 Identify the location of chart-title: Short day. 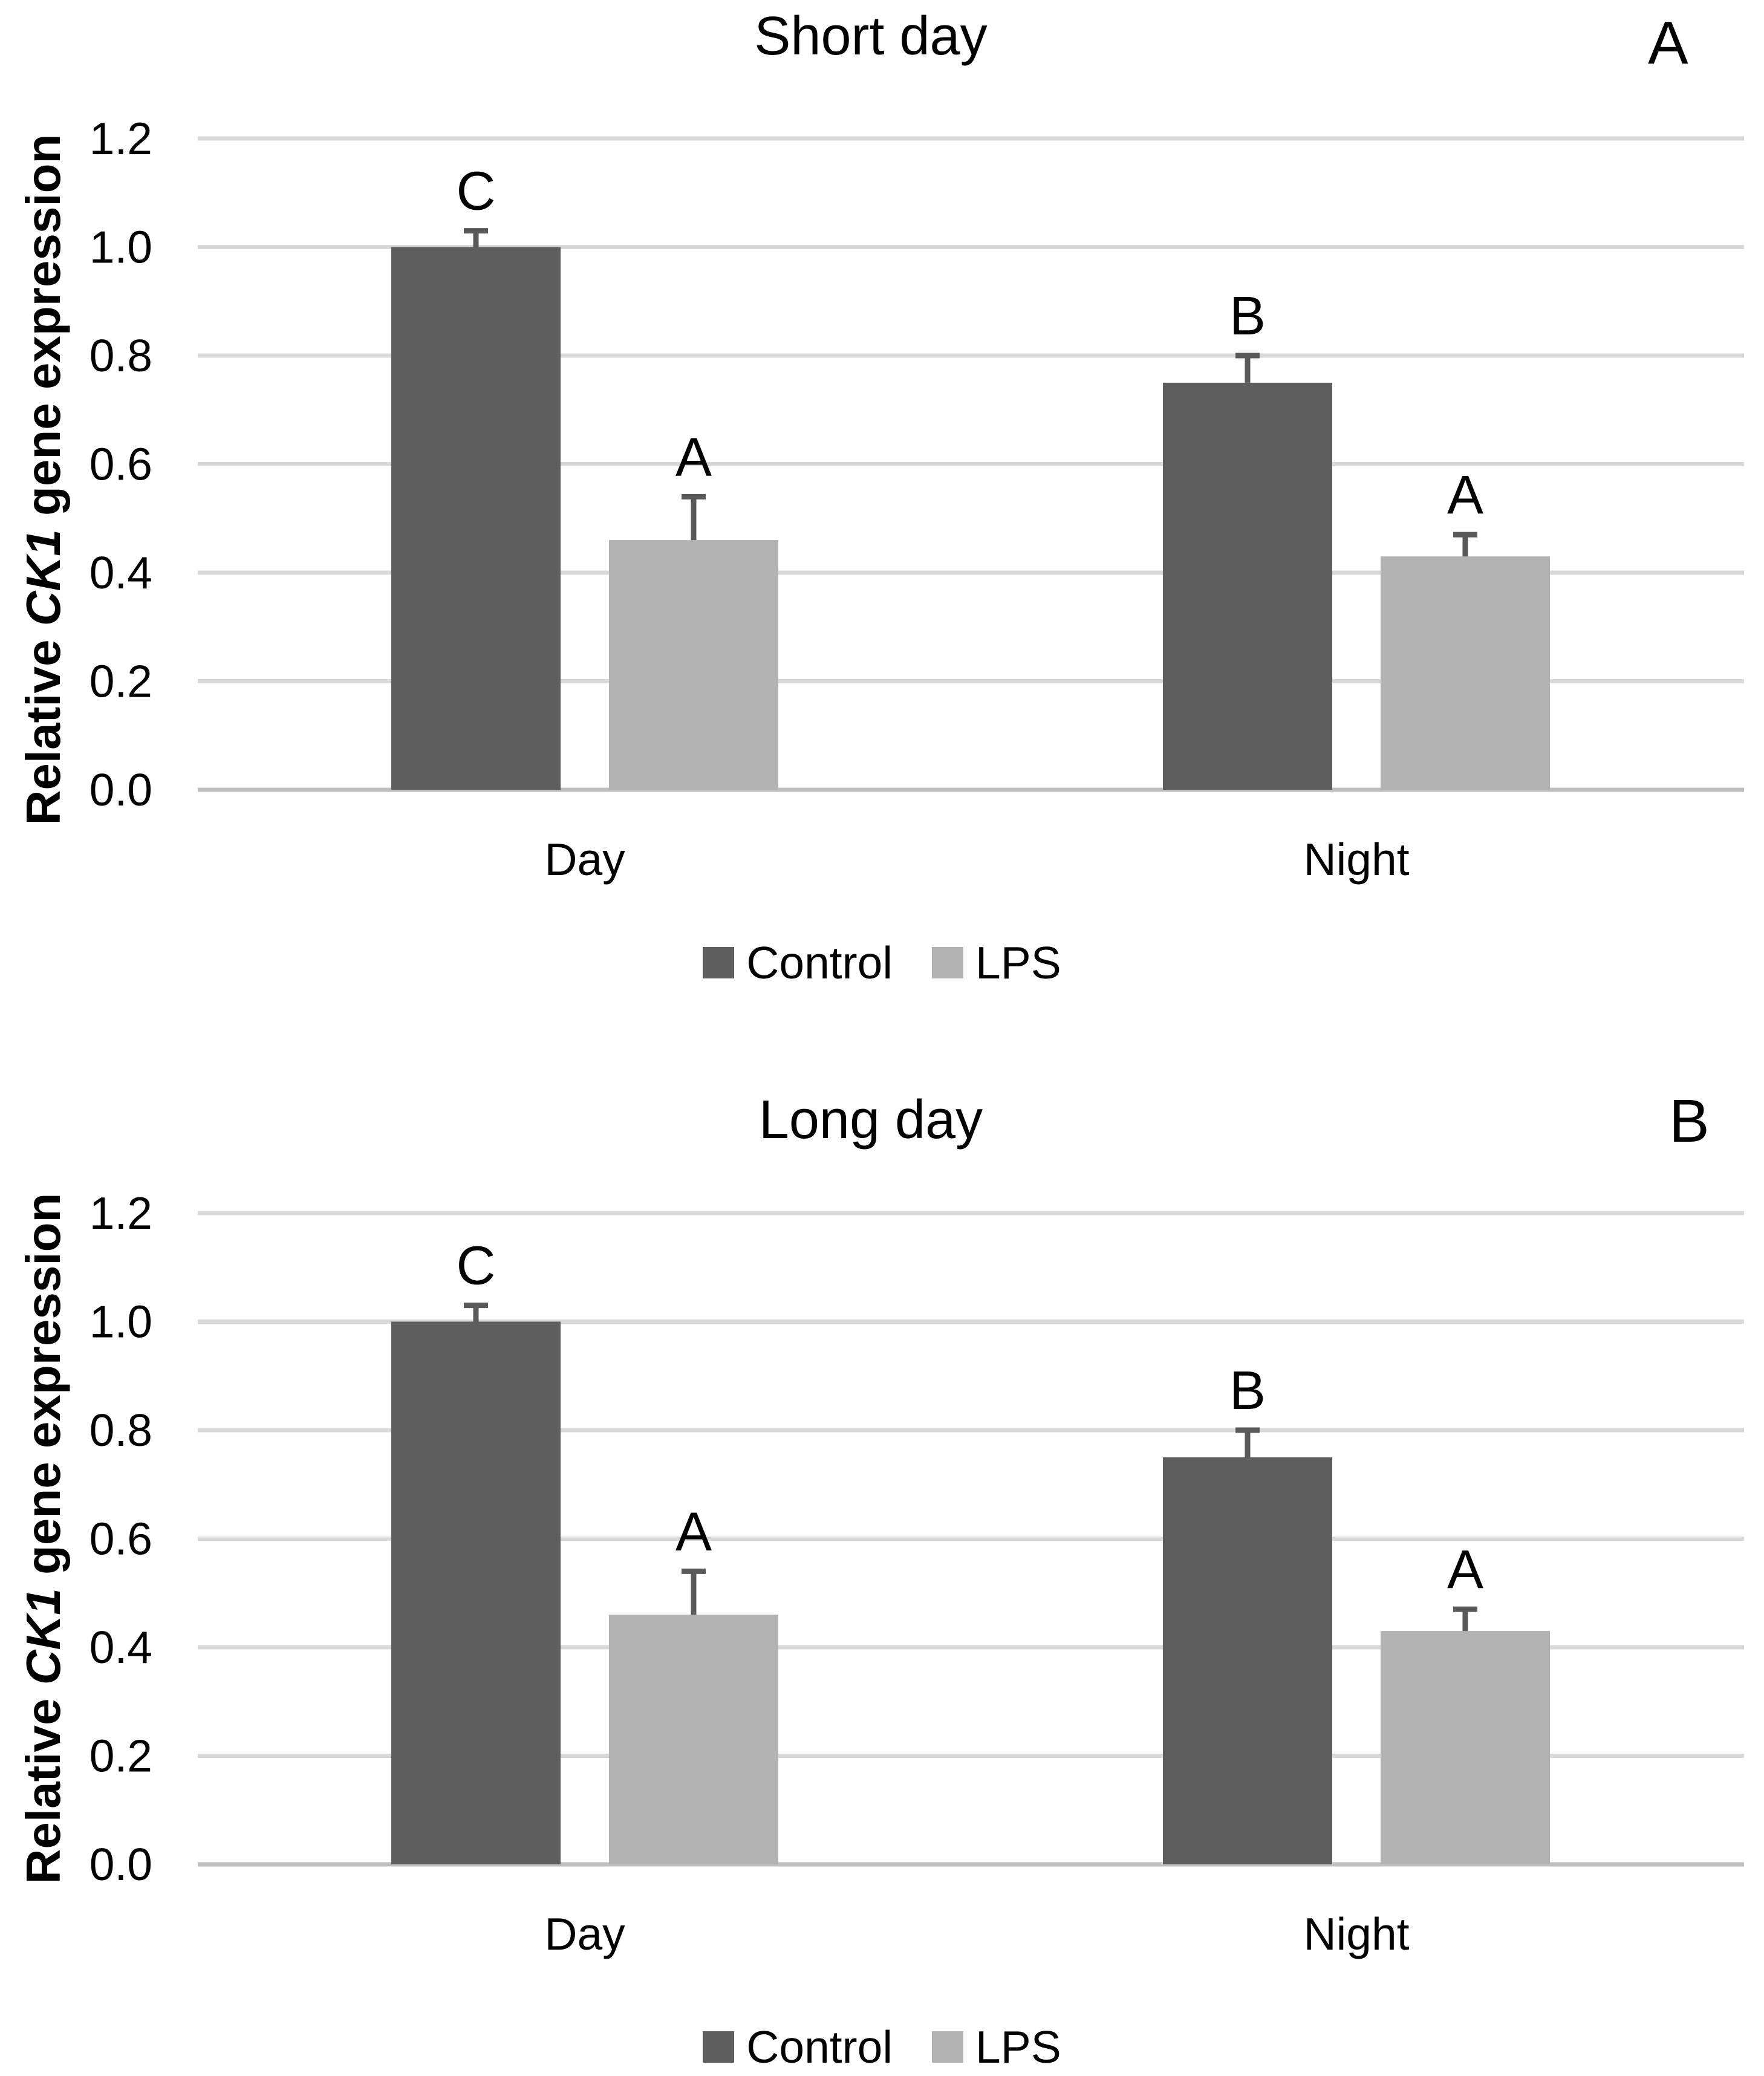
(871, 36).